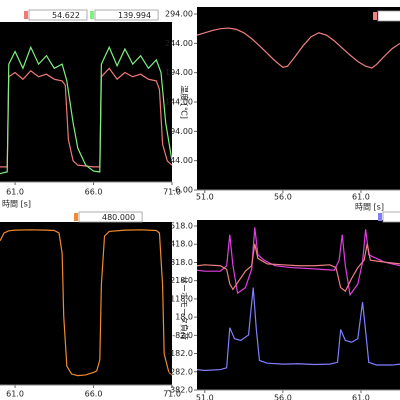 This screenshot has height=400, width=400. I want to click on y-axis-label: 温度 [℃], so click(185, 102).